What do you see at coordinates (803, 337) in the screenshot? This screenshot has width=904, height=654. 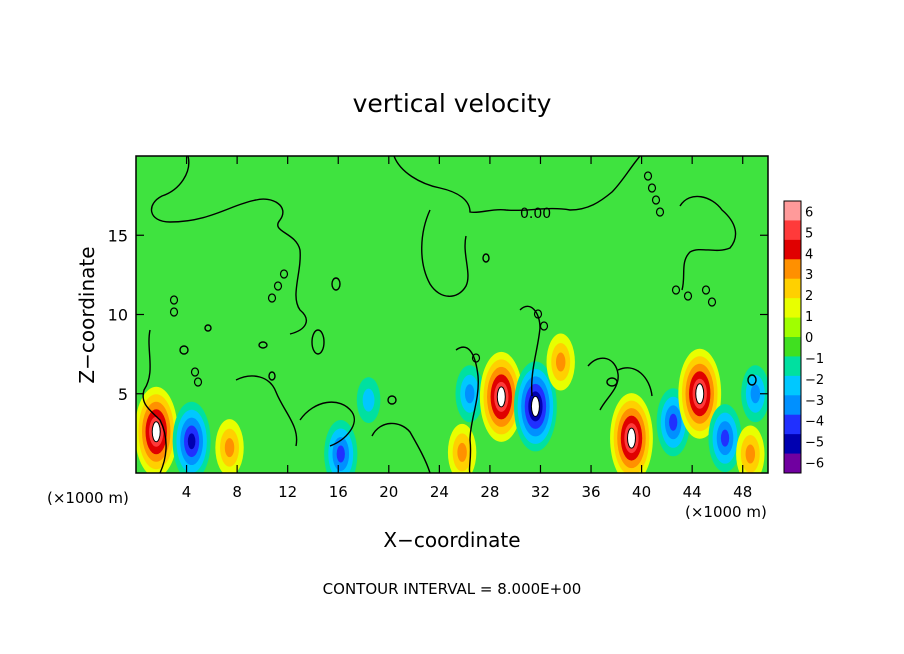 I see `colorbar: 6 5 4 3 2 1 0 −1 −2 −3 −4 −5 −6` at bounding box center [803, 337].